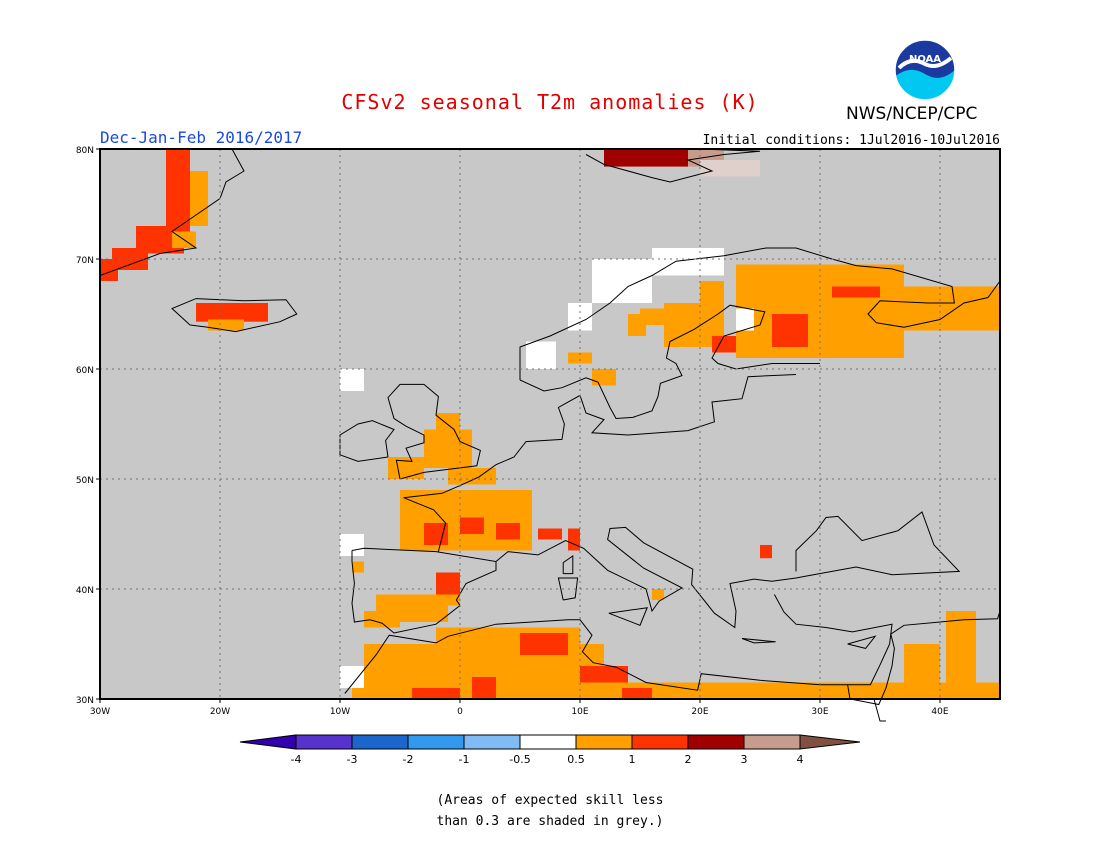  I want to click on lat-label-50n: 50N, so click(85, 481).